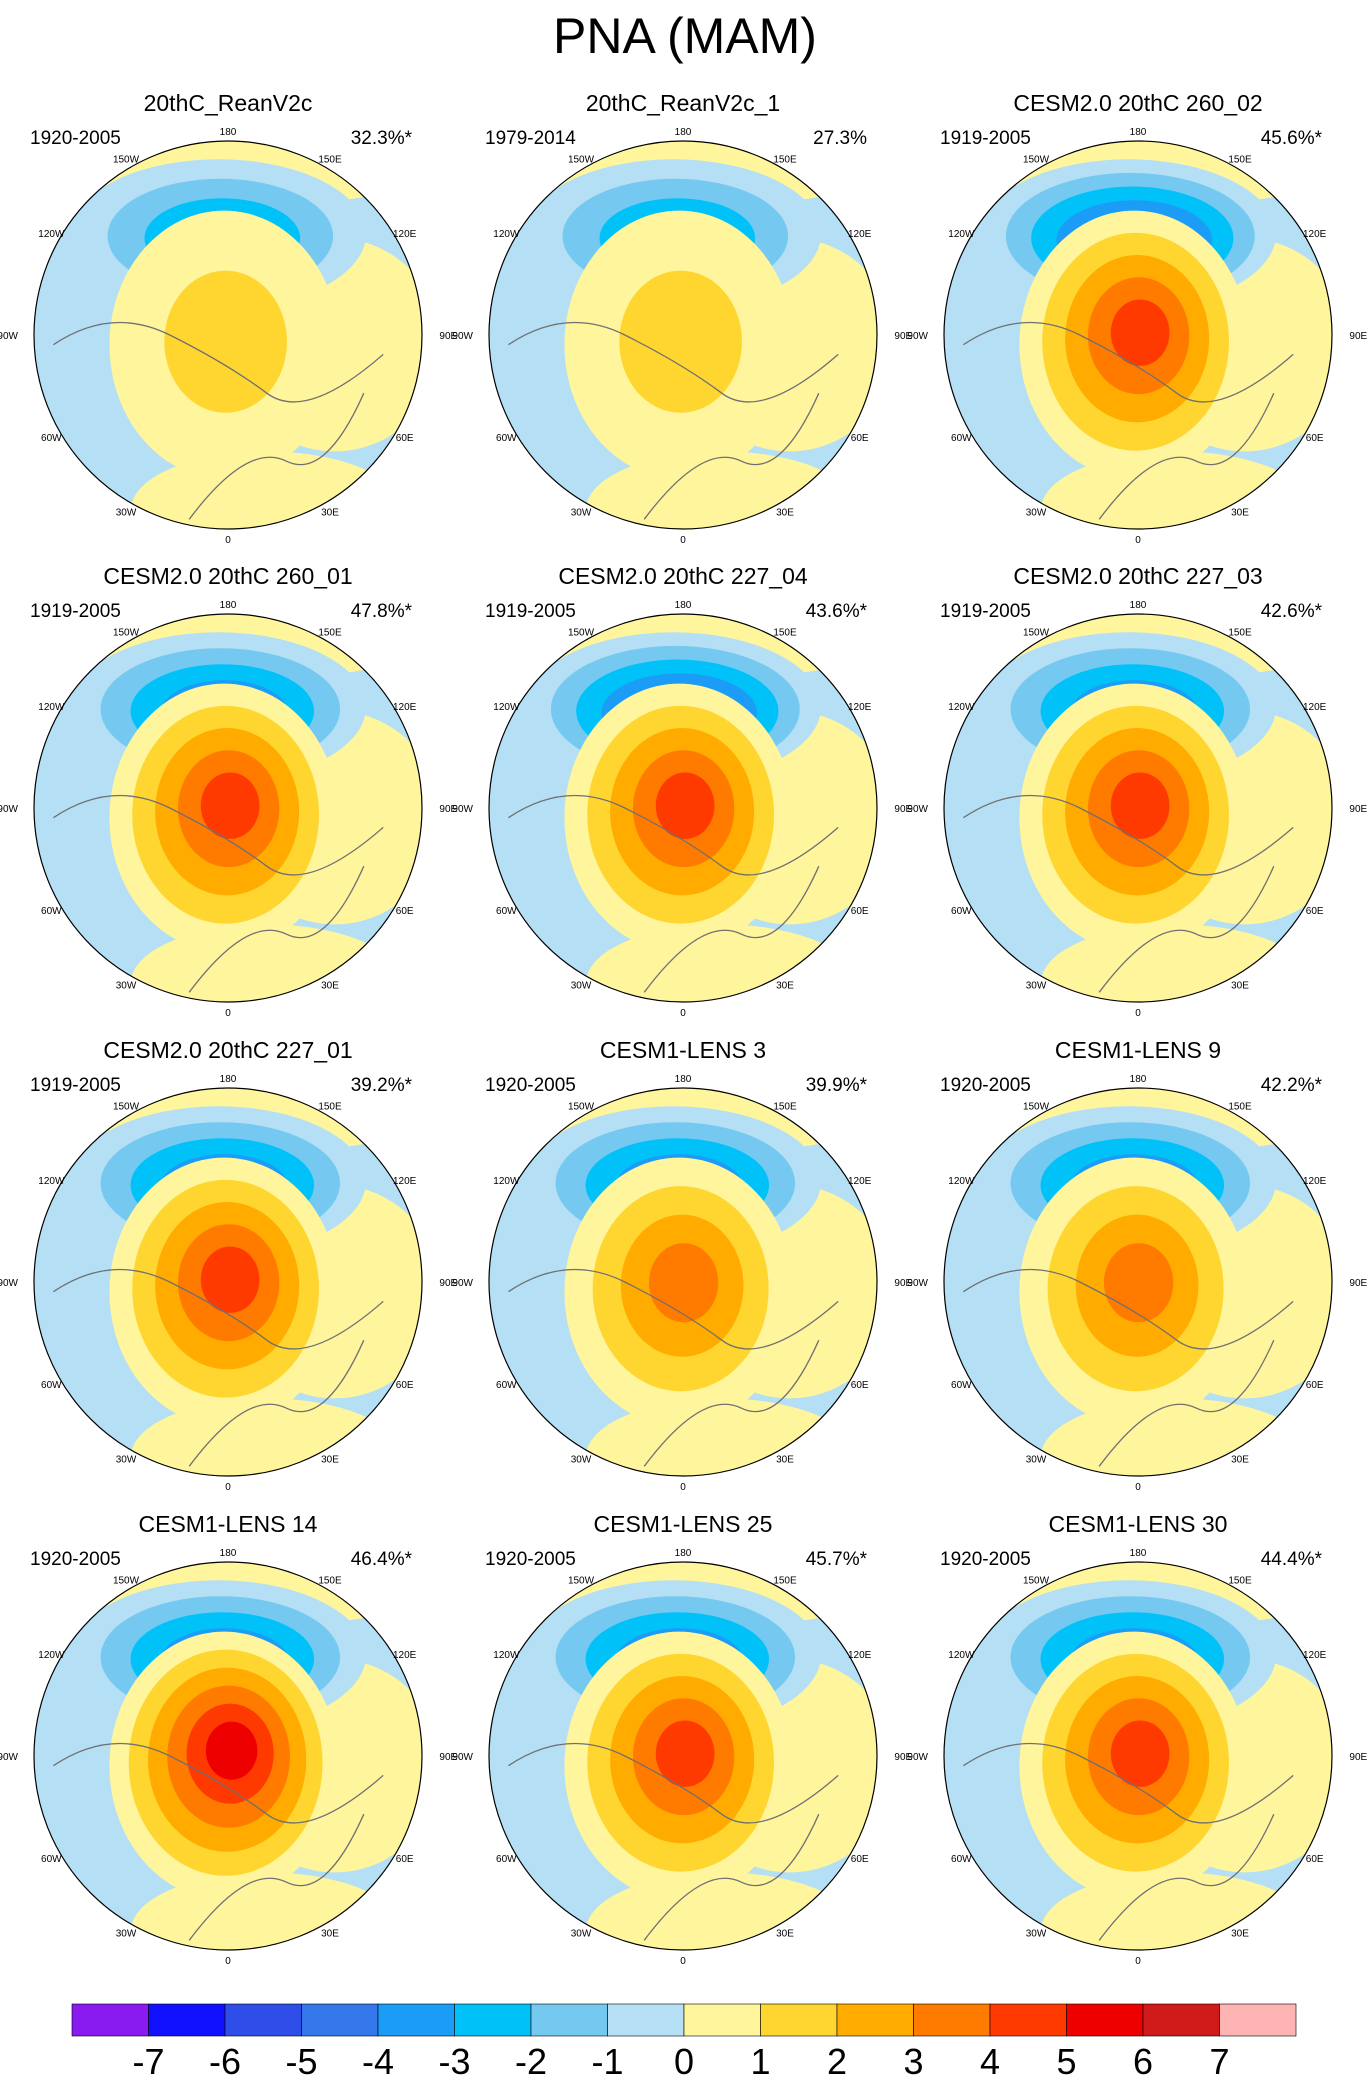 The height and width of the screenshot is (2082, 1370). I want to click on panel-period: 1979-2014, so click(530, 138).